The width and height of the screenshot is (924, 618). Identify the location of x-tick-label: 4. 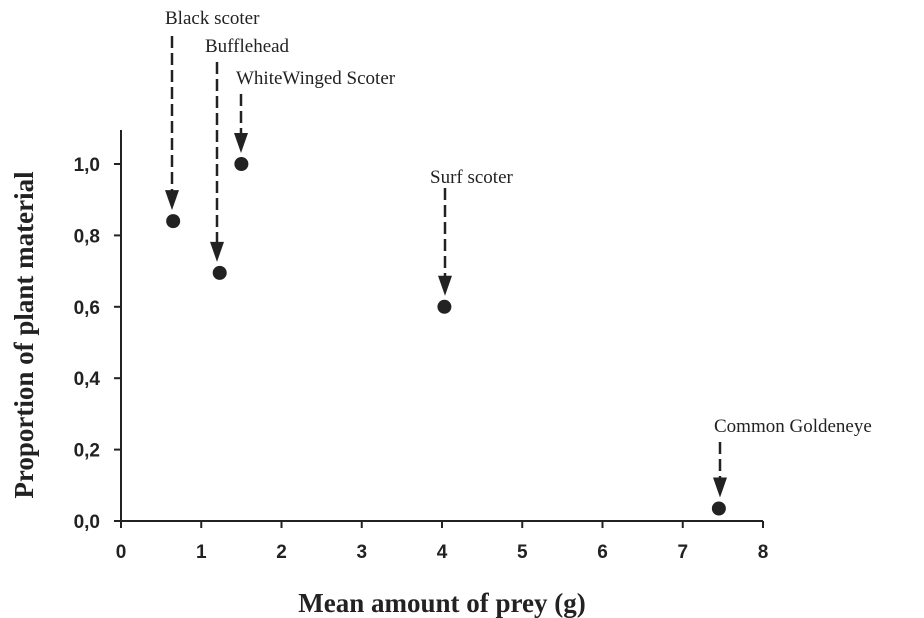
(442, 552).